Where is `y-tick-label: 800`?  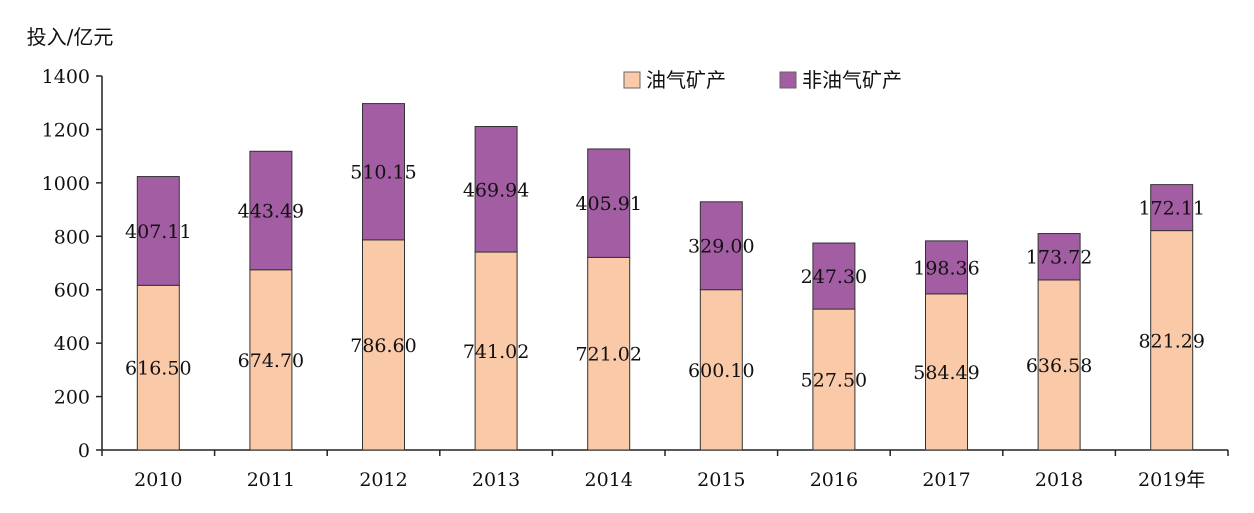 y-tick-label: 800 is located at coordinates (72, 237).